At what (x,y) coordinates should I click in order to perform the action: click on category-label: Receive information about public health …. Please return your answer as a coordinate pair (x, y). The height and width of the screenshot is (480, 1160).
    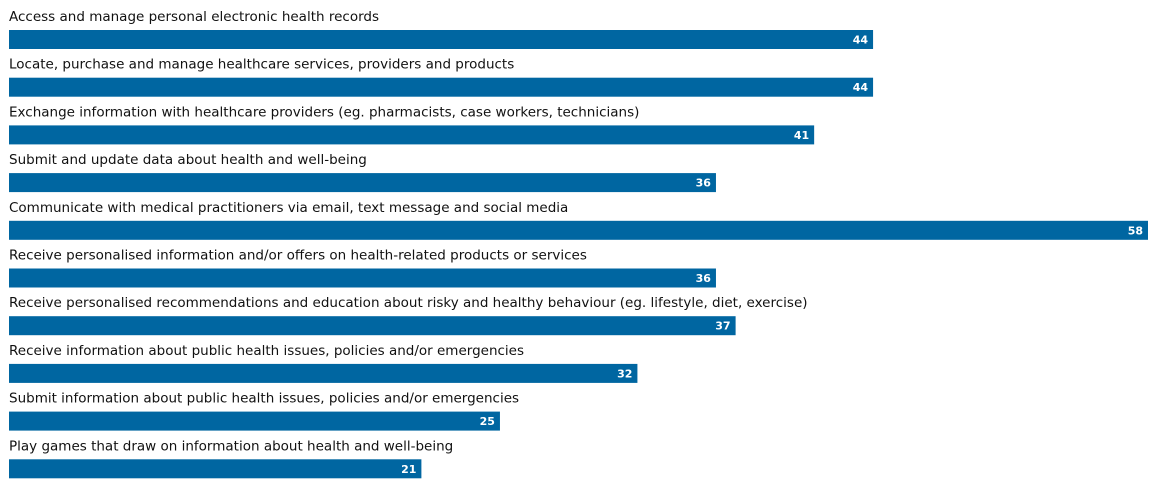
    Looking at the image, I should click on (266, 351).